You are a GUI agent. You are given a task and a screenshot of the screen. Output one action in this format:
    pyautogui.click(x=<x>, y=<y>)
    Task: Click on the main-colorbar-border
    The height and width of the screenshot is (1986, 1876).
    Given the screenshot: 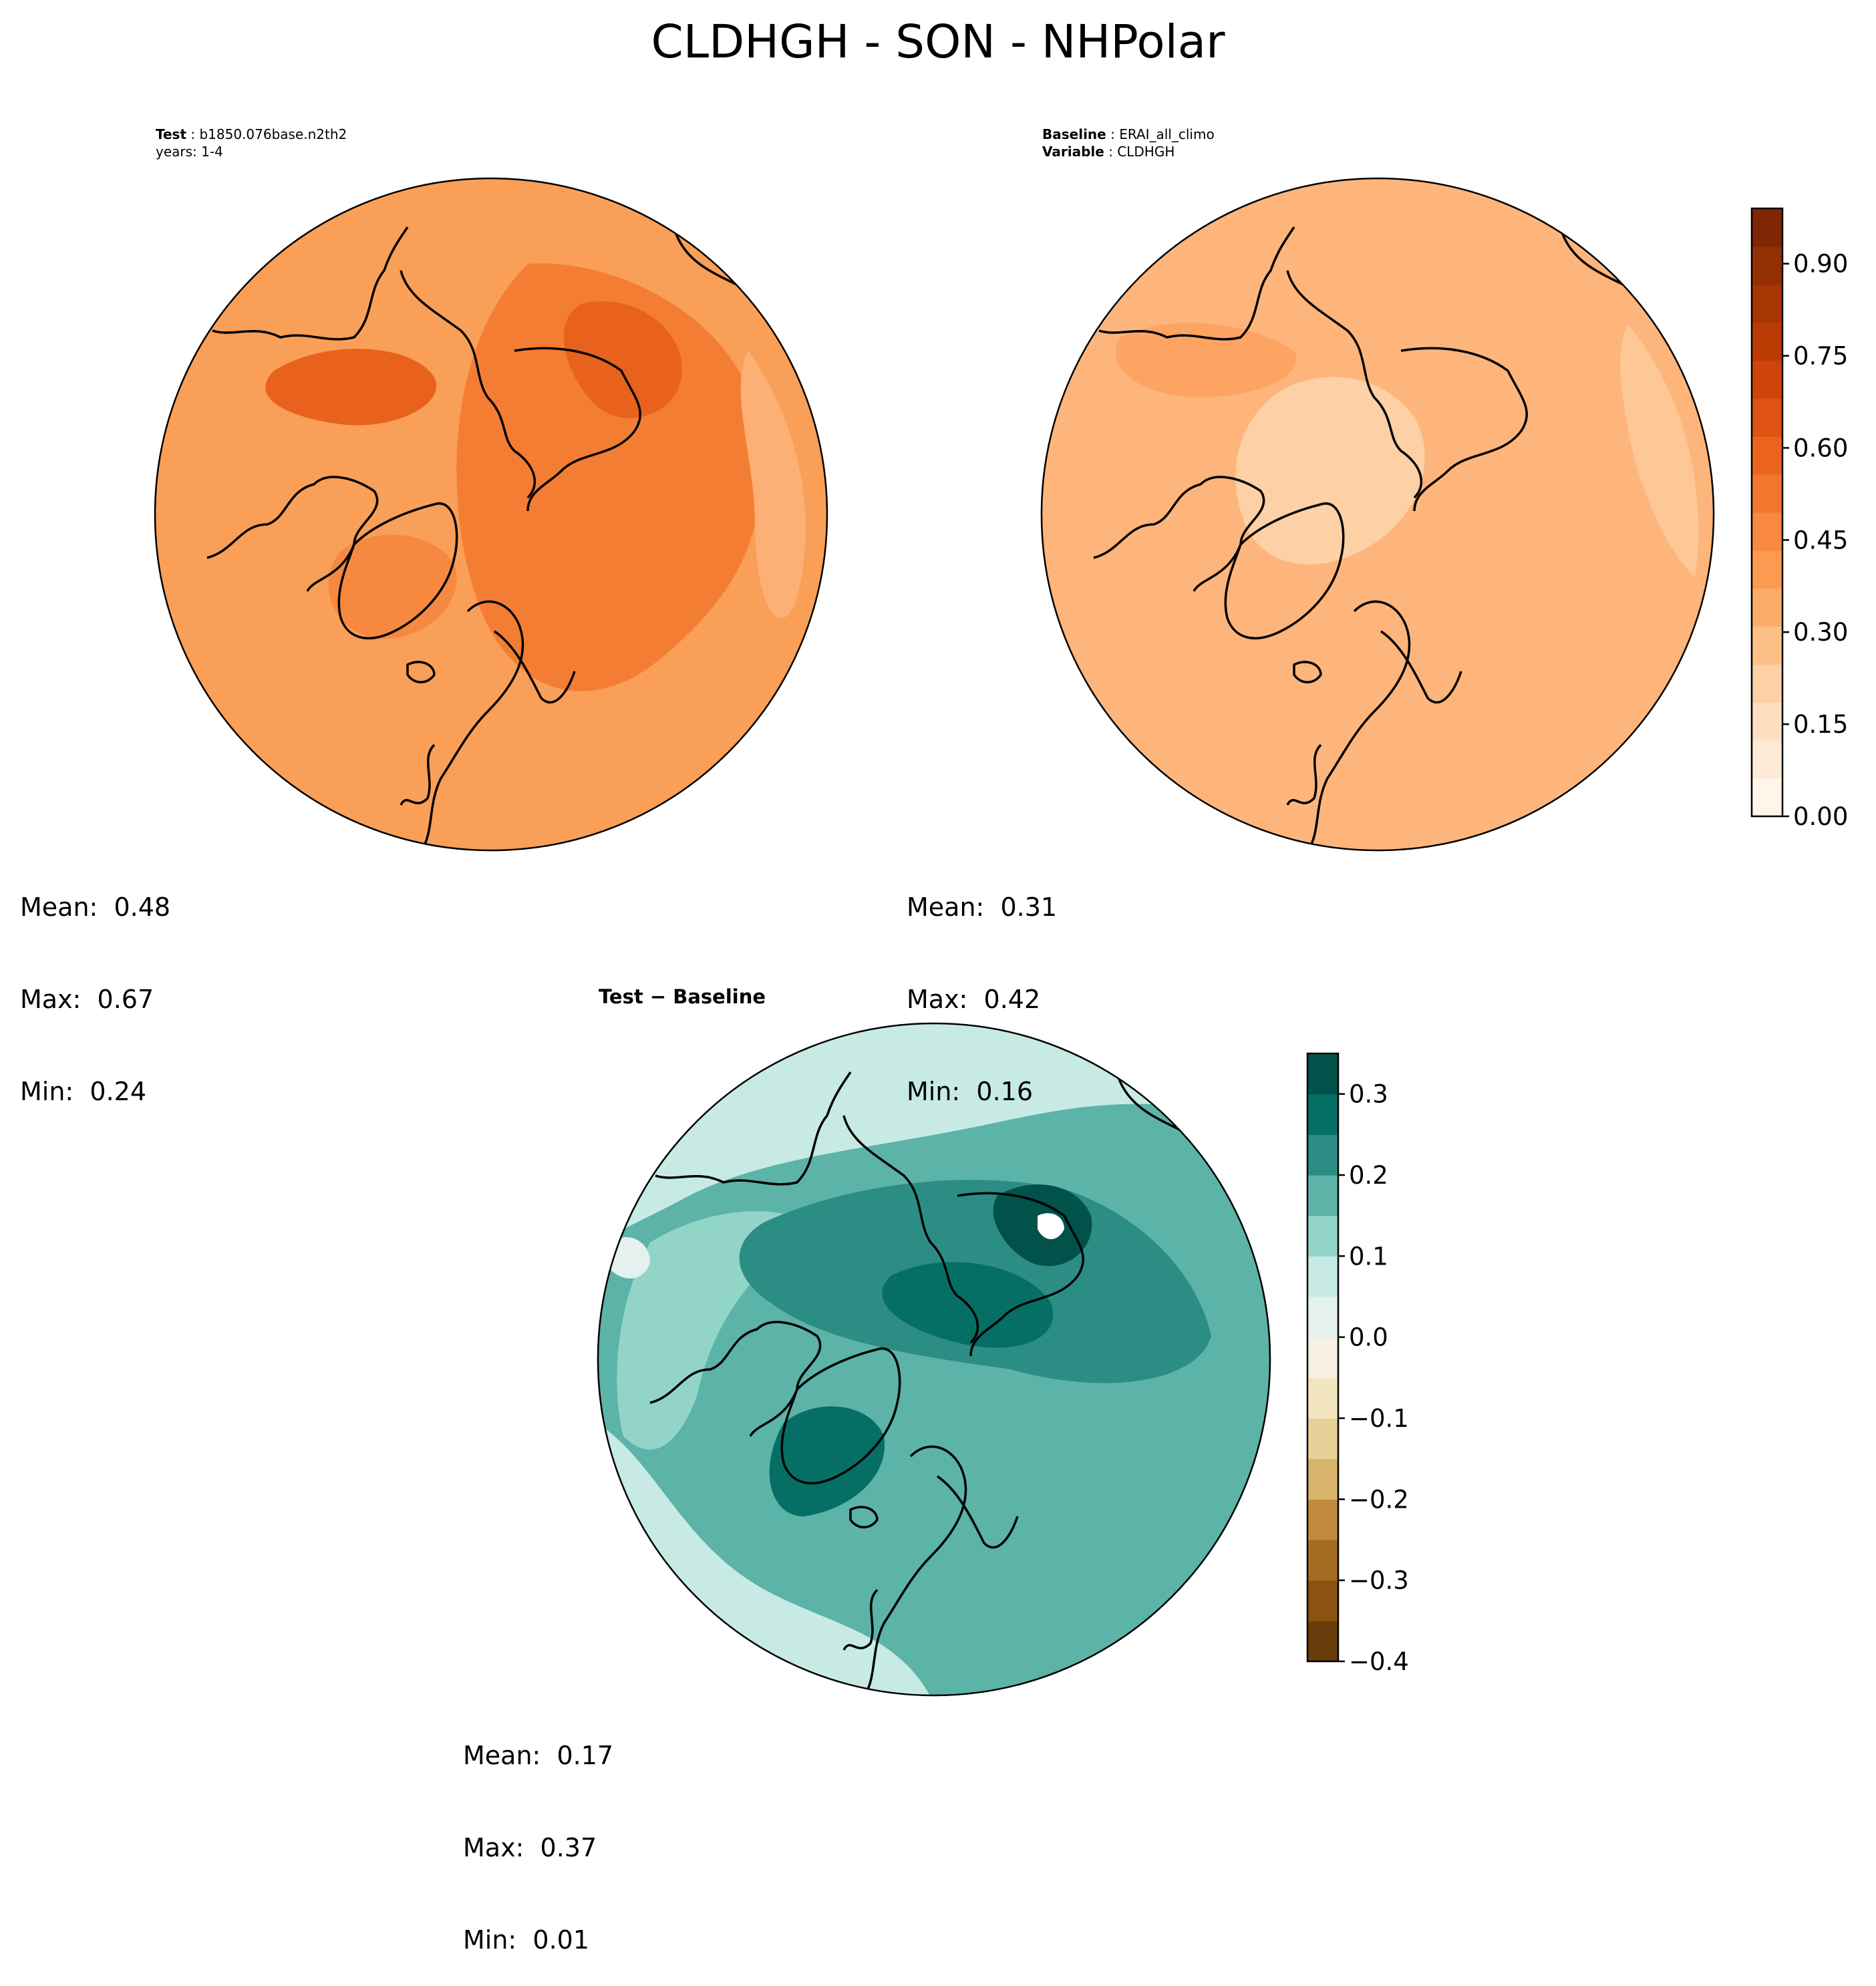 What is the action you would take?
    pyautogui.click(x=1767, y=512)
    